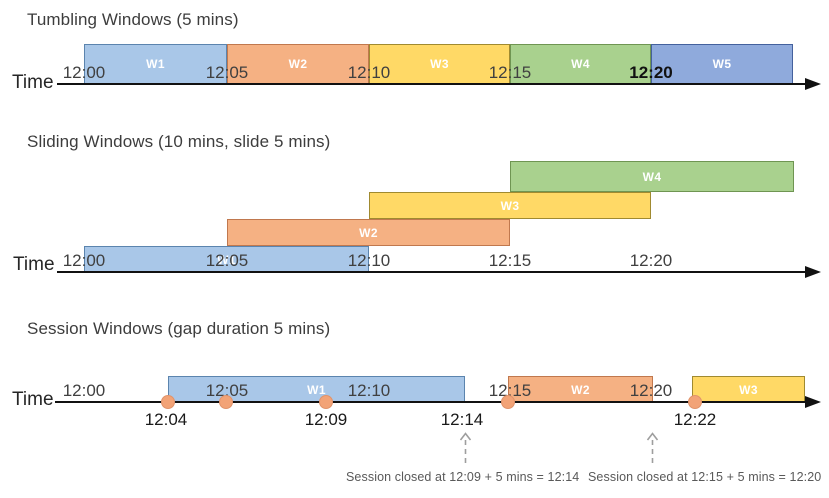 This screenshot has height=498, width=829. I want to click on window-label: W5, so click(722, 64).